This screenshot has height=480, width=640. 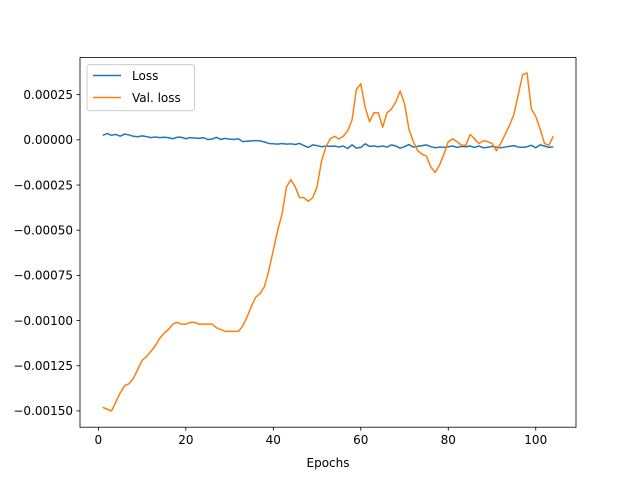 I want to click on y-tick-label: −0.00075, so click(x=43, y=276).